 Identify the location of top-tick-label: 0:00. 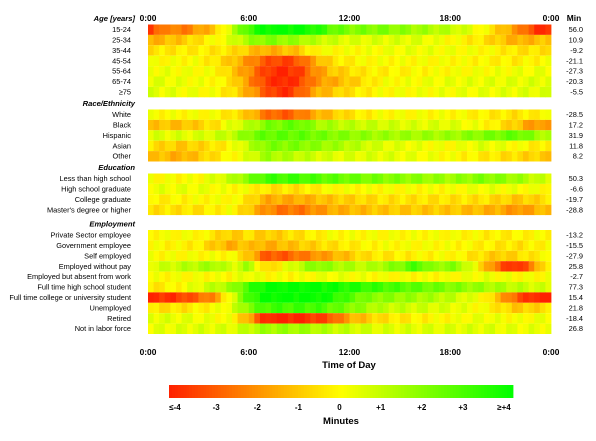
(551, 18).